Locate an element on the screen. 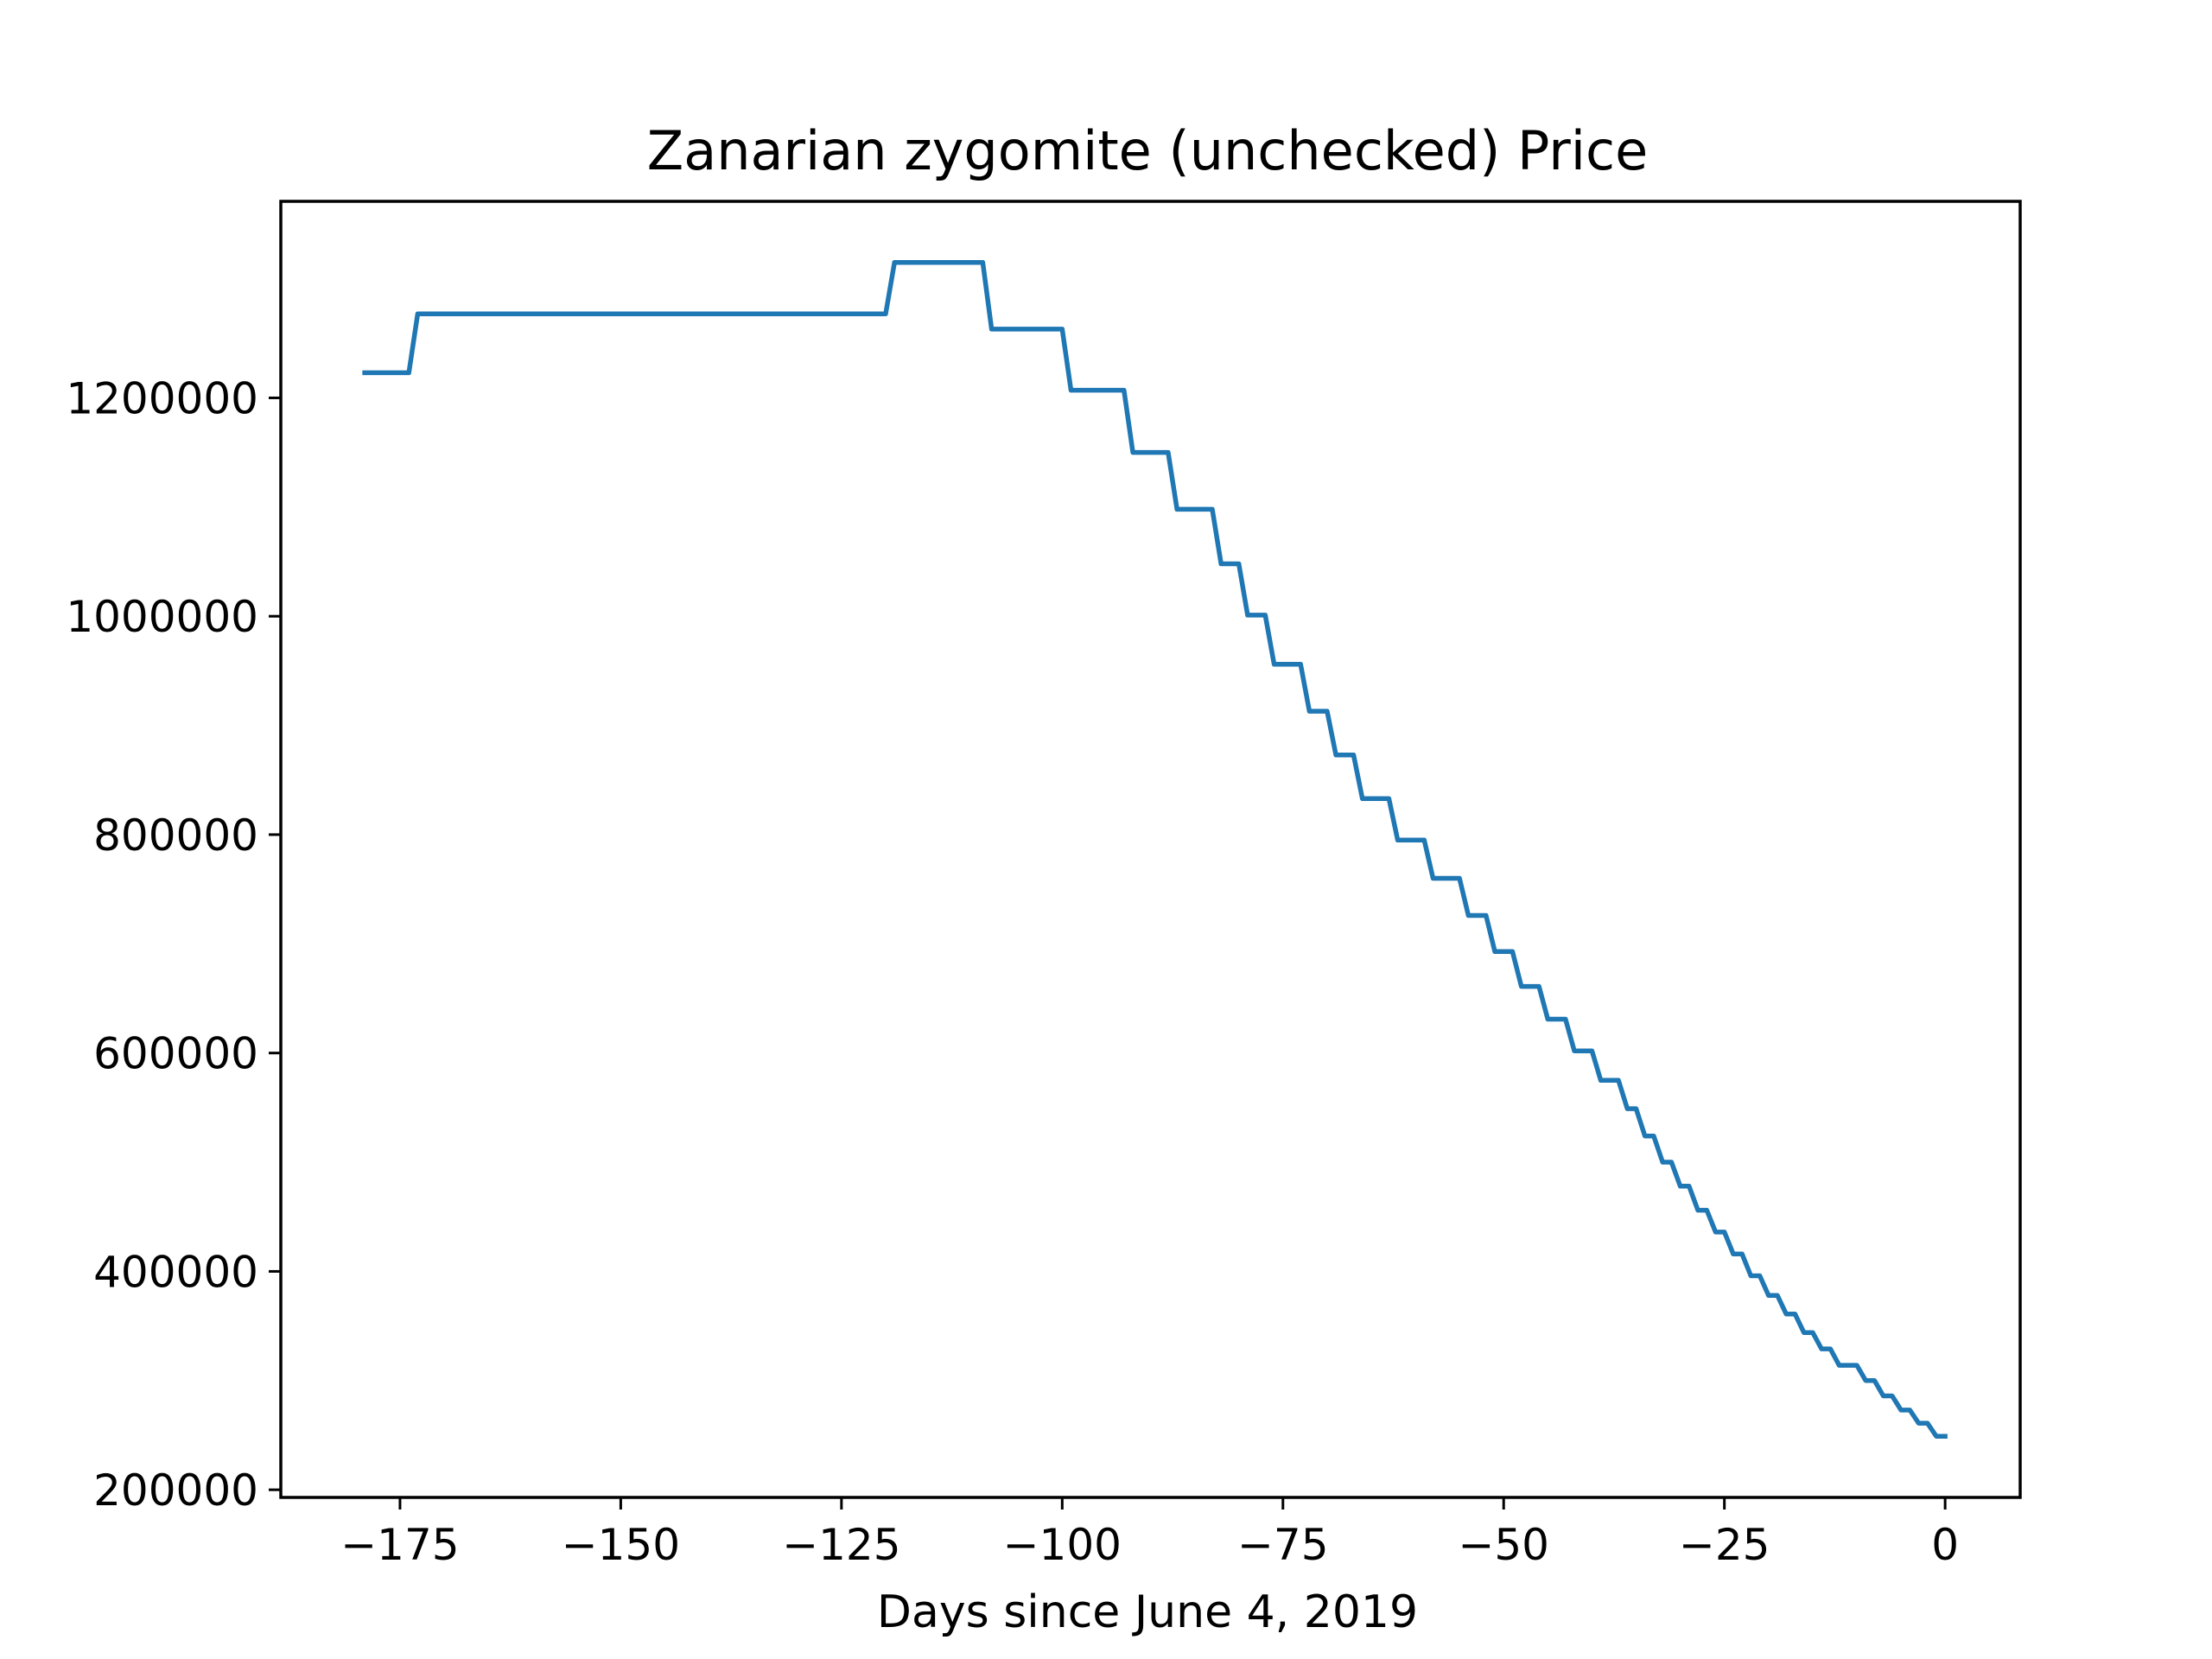  x-tick-label: −100 is located at coordinates (1062, 1545).